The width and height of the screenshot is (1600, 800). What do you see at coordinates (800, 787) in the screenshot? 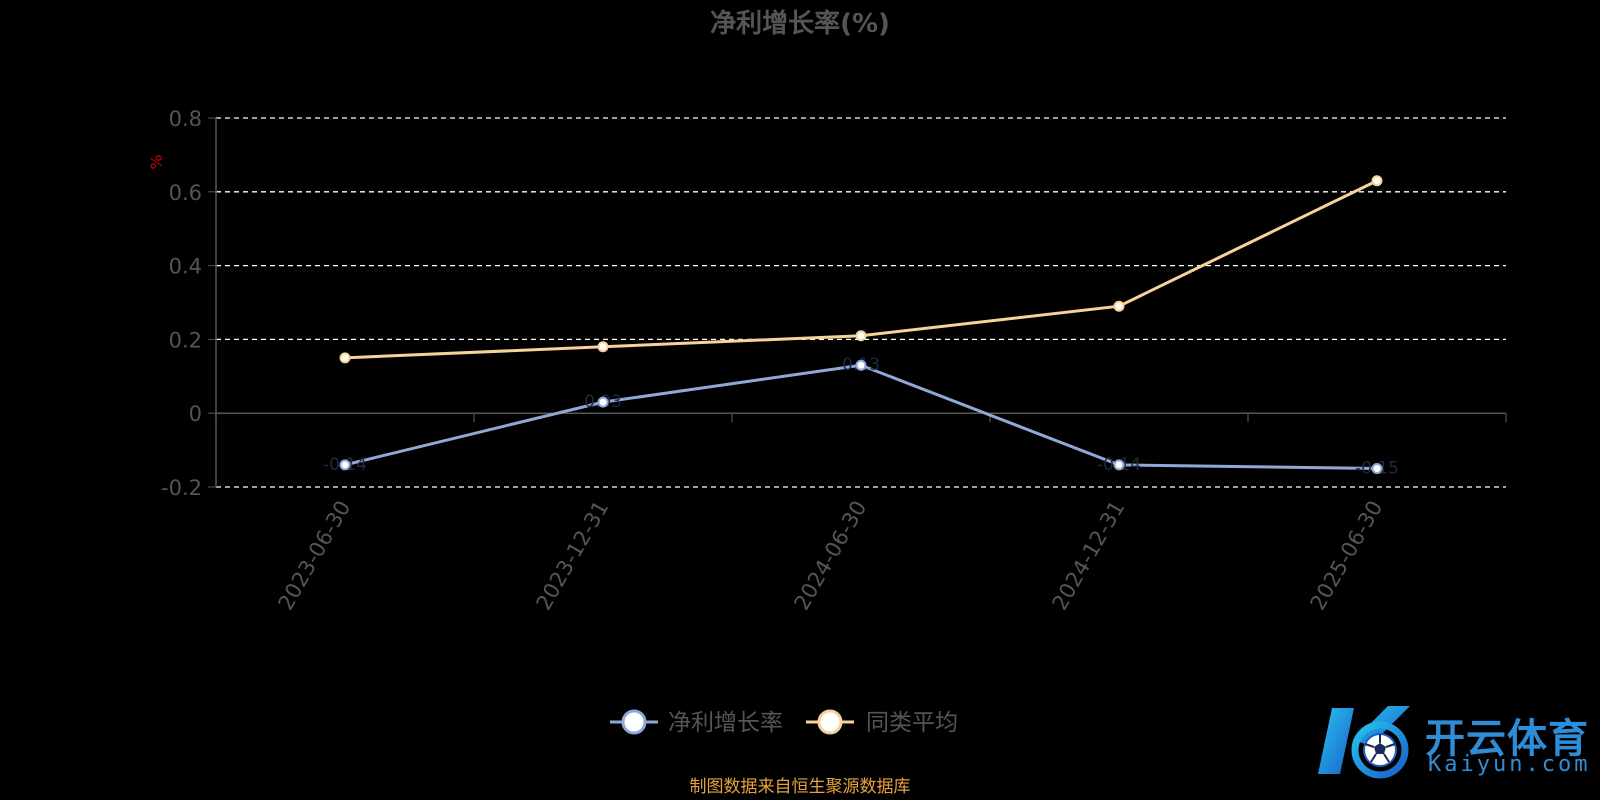
I see `data-source-note: 制图数据来自恒生聚源数据库` at bounding box center [800, 787].